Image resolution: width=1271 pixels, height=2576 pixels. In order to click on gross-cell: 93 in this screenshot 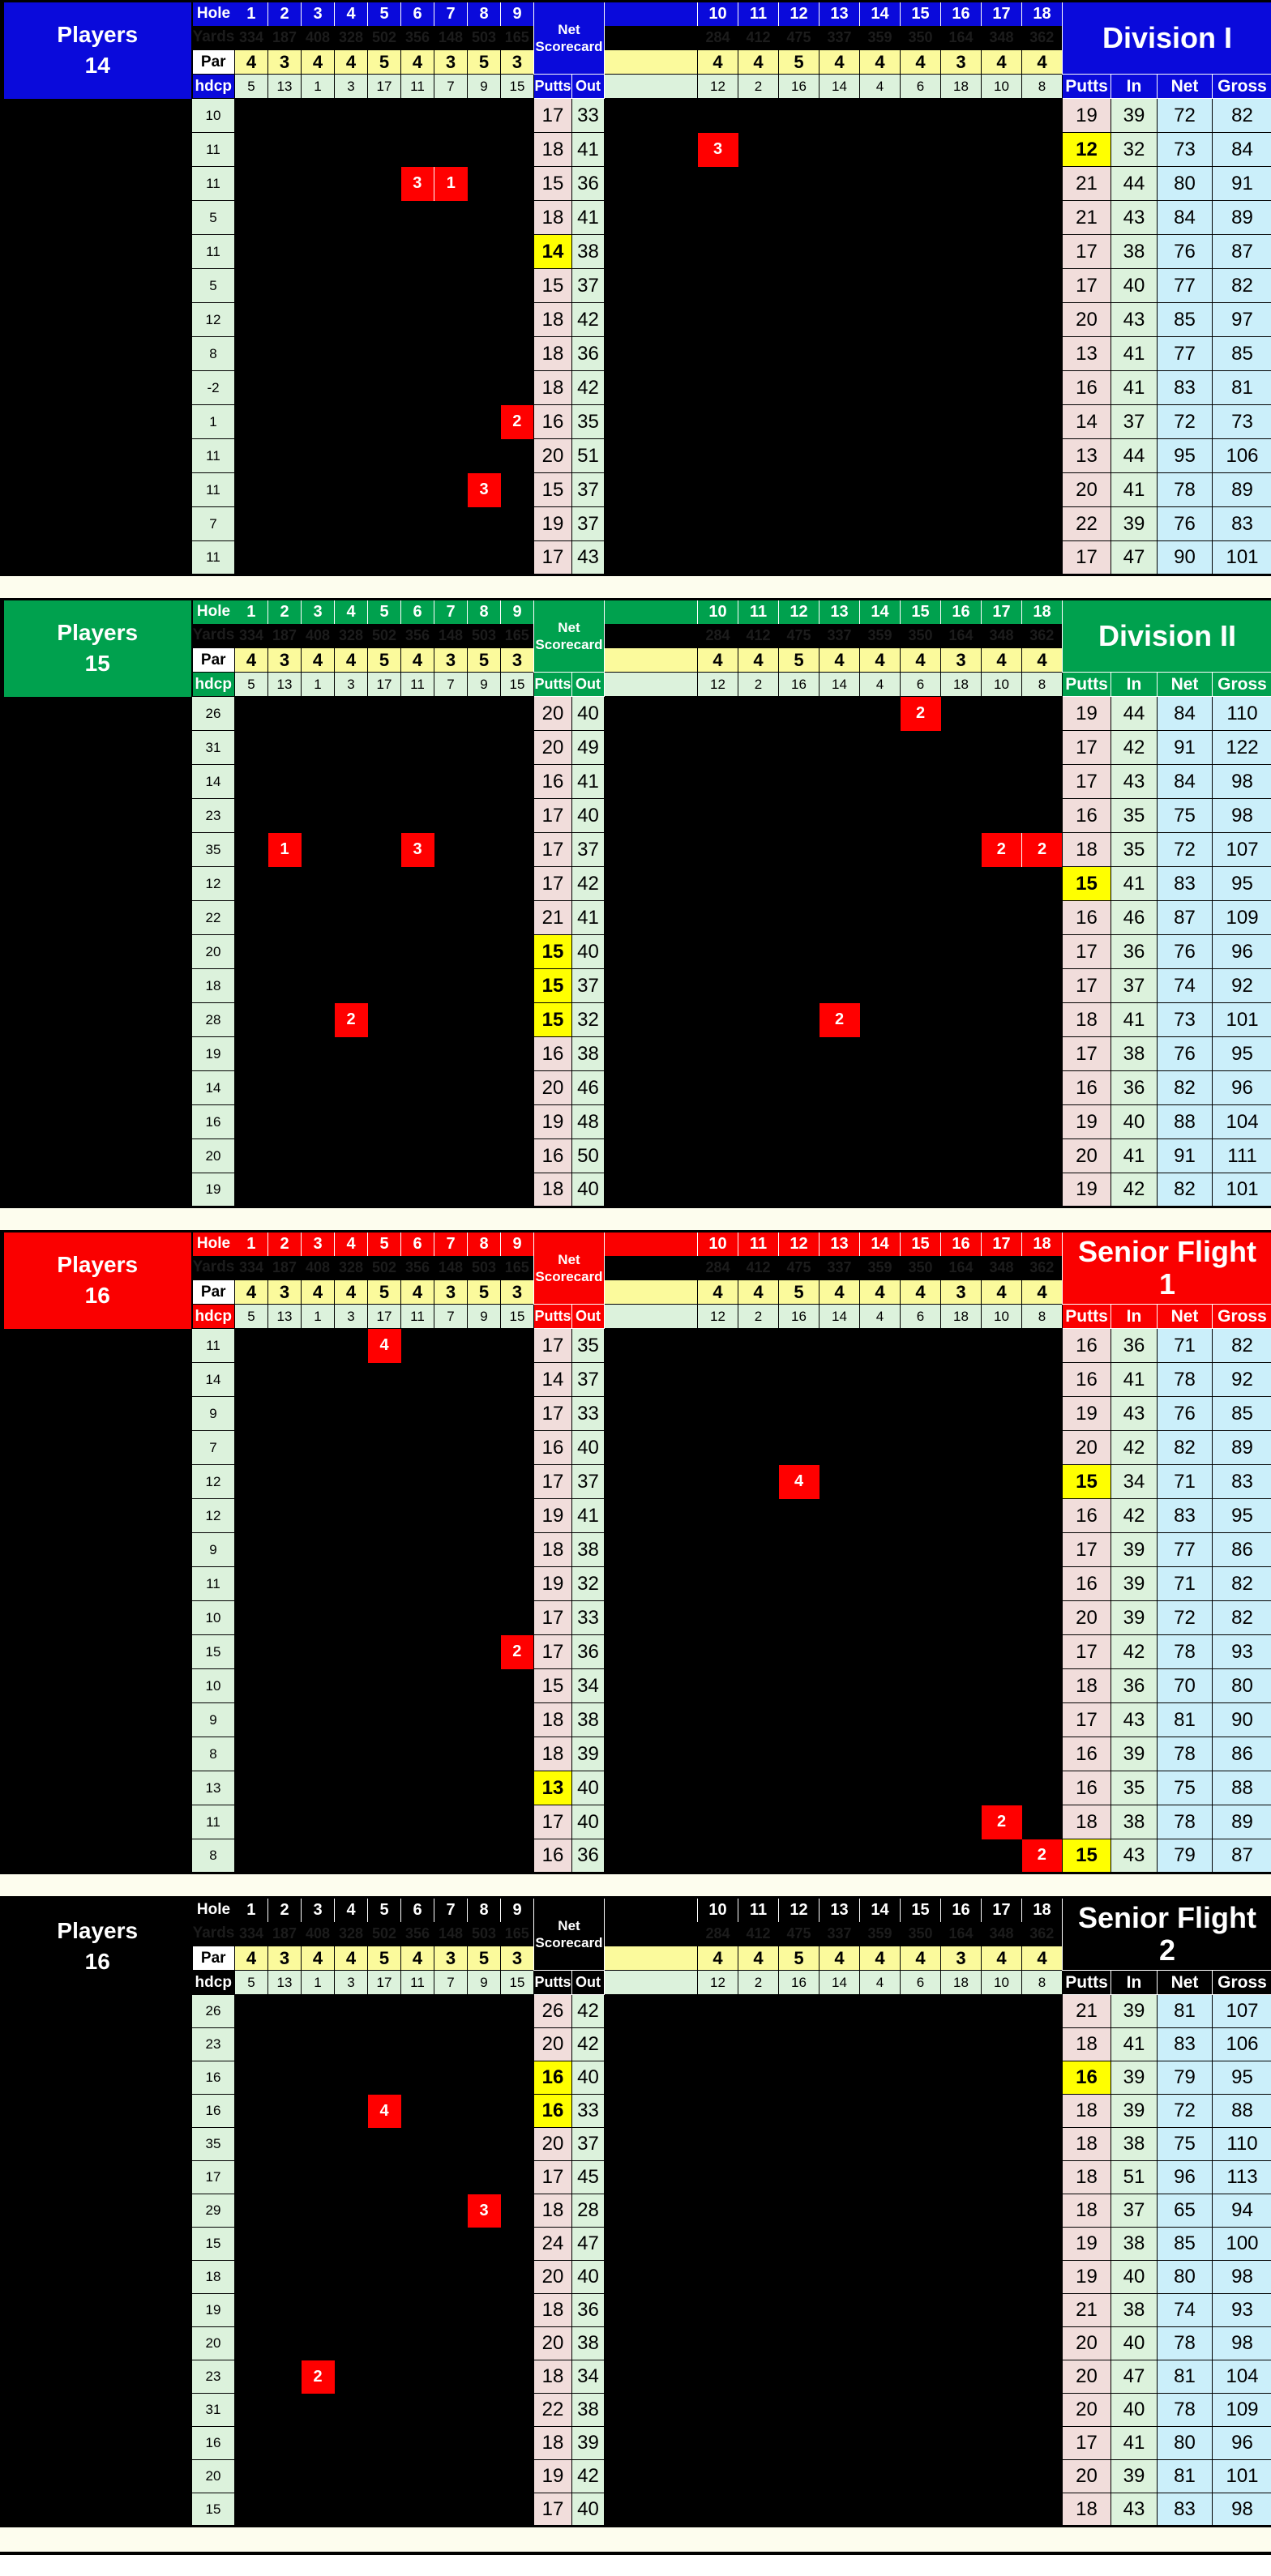, I will do `click(1241, 1651)`.